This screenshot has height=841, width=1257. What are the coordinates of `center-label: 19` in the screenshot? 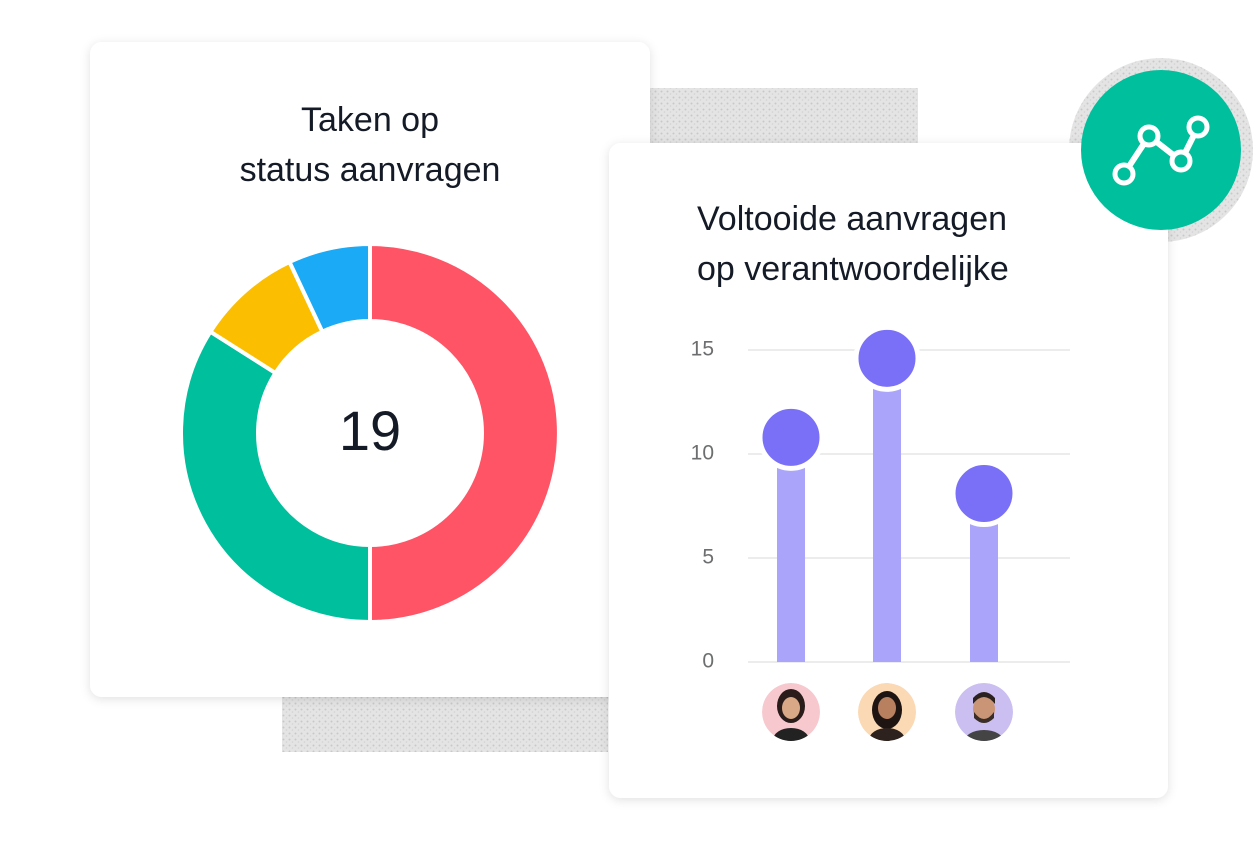 It's located at (370, 430).